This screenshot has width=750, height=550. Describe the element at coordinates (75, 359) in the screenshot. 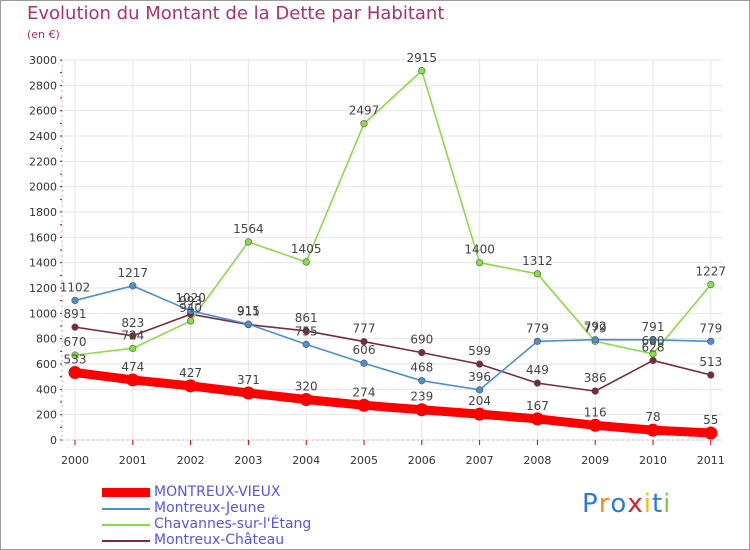

I see `data-label: 533` at that location.